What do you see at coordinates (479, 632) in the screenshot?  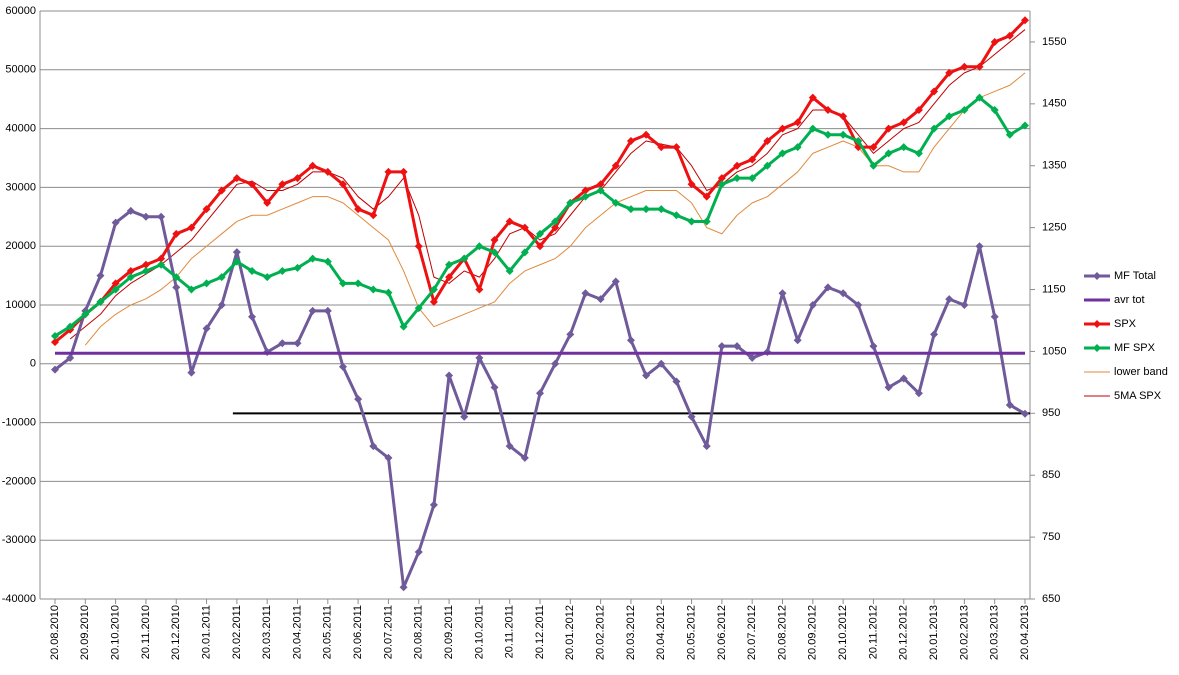 I see `x-tick-label: 20.10.2011` at bounding box center [479, 632].